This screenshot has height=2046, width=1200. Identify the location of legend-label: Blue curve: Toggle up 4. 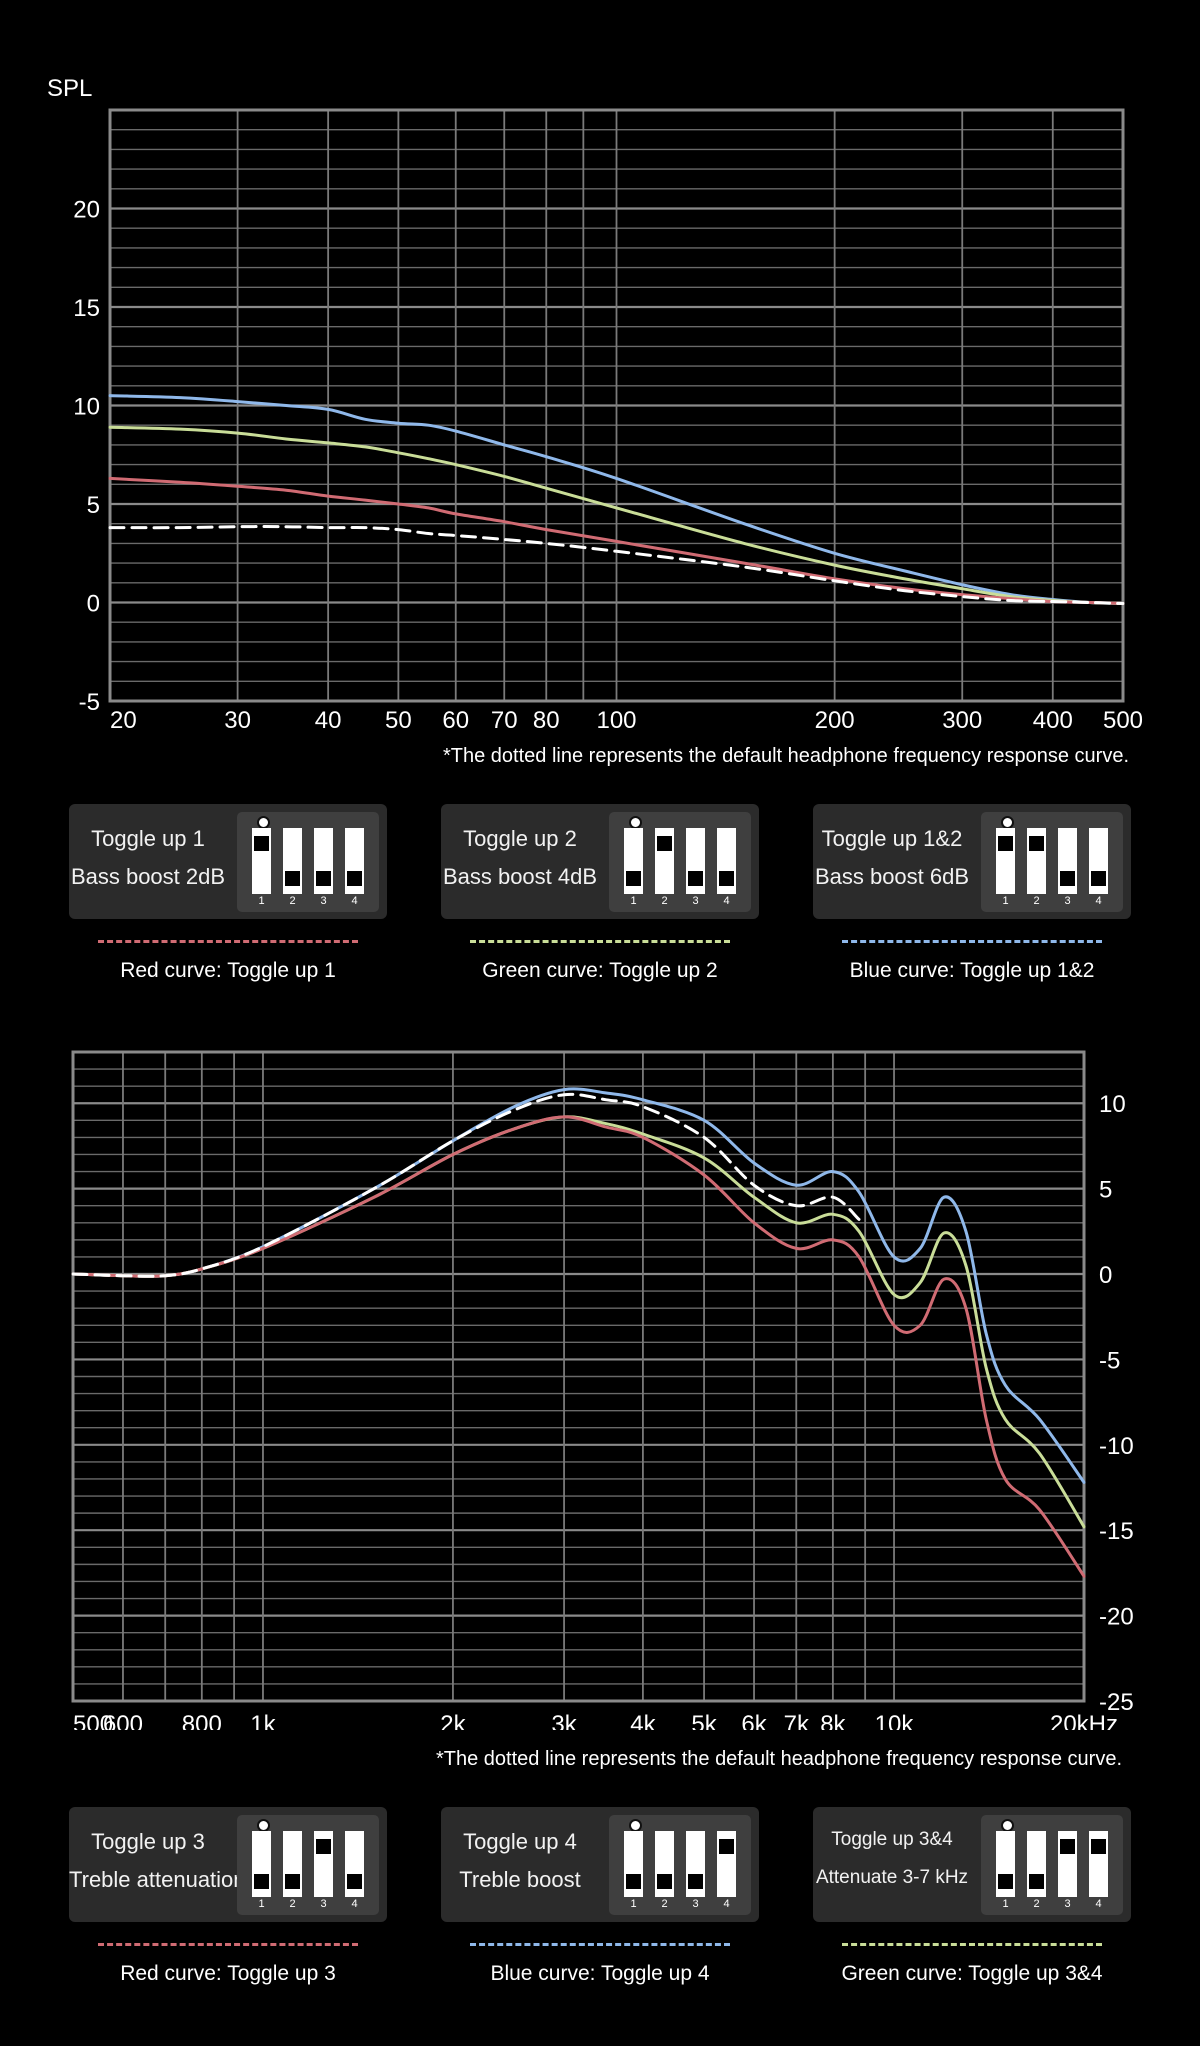
(600, 1973).